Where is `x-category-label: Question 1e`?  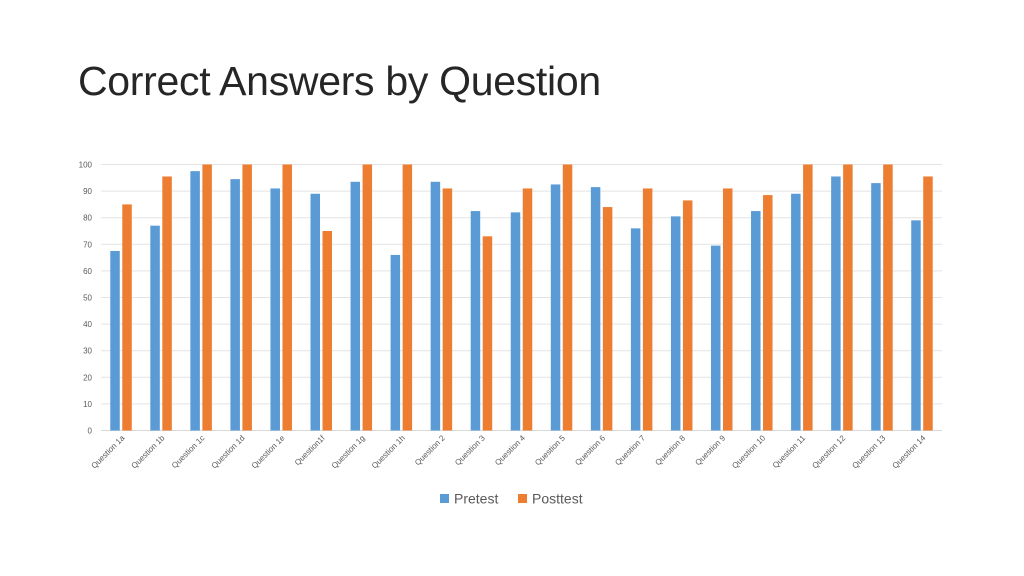
x-category-label: Question 1e is located at coordinates (268, 451).